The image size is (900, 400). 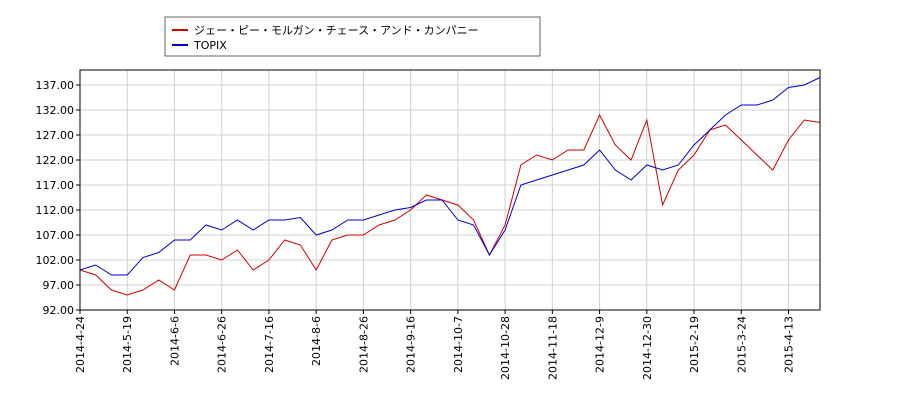 What do you see at coordinates (127, 344) in the screenshot?
I see `x-tick-label: 2014-5-19` at bounding box center [127, 344].